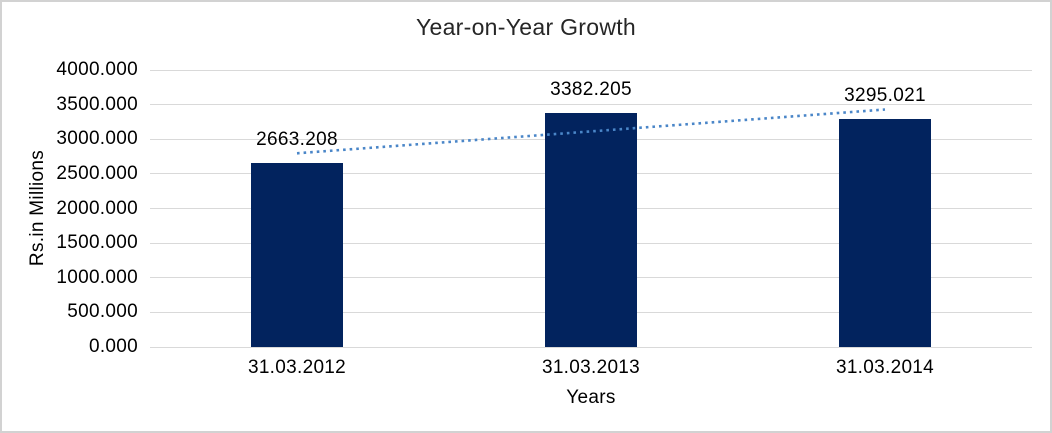  I want to click on x-category-label: 31.03.2014, so click(885, 367).